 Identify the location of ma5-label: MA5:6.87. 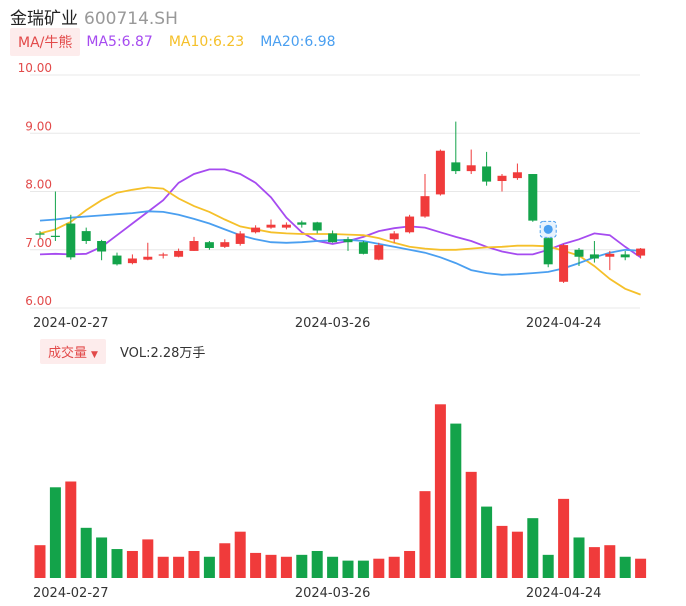
(119, 42).